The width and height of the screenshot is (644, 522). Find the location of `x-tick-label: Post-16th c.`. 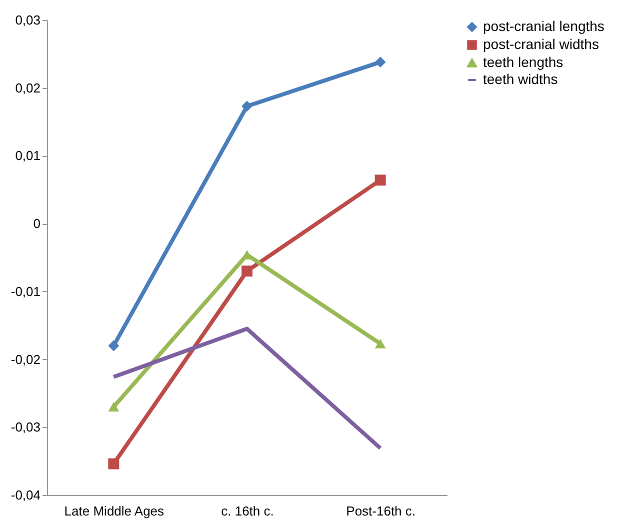

x-tick-label: Post-16th c. is located at coordinates (381, 511).